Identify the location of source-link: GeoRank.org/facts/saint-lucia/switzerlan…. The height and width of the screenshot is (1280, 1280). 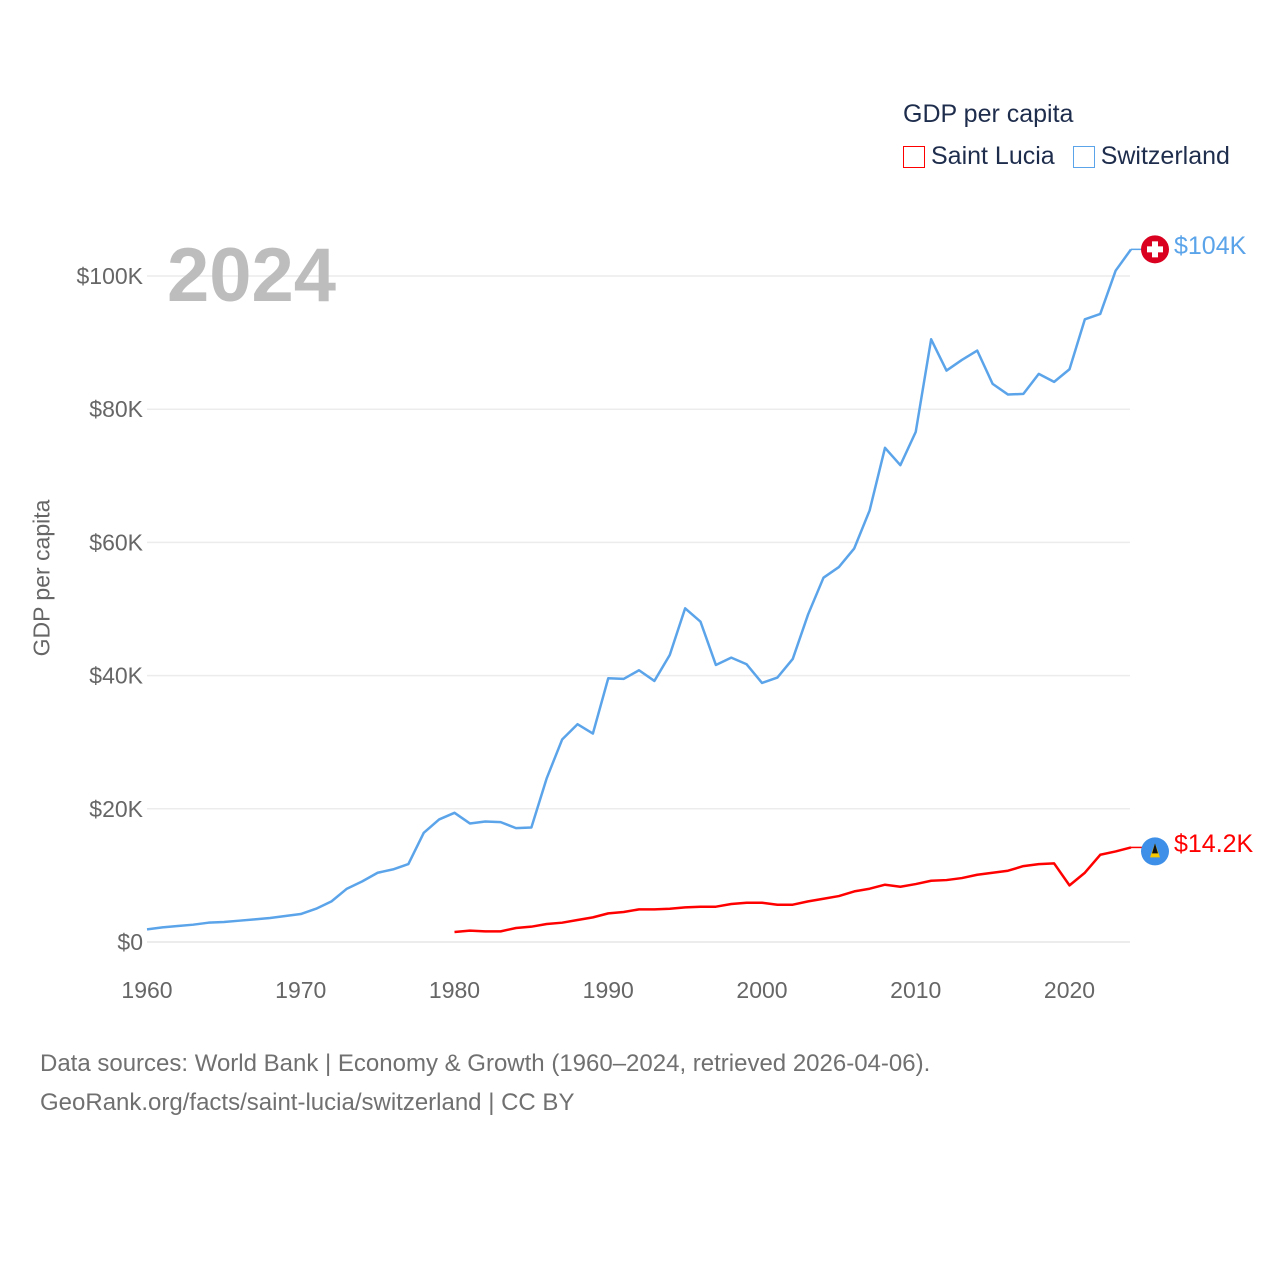
(307, 1102).